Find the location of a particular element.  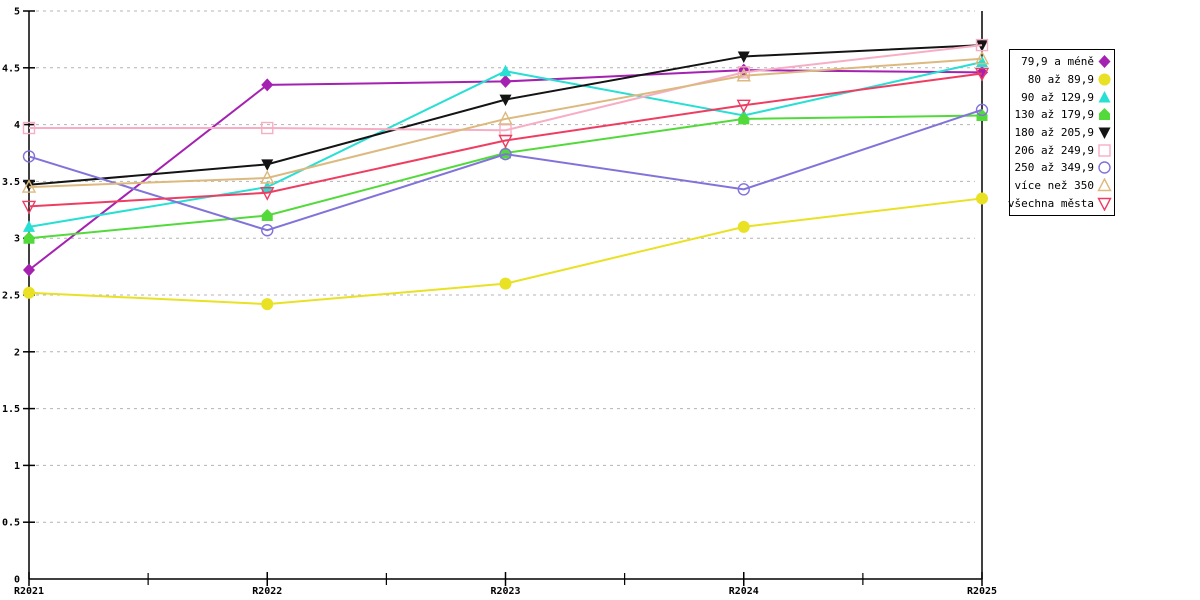

triangle-down-open-marker-icon is located at coordinates (1104, 204).